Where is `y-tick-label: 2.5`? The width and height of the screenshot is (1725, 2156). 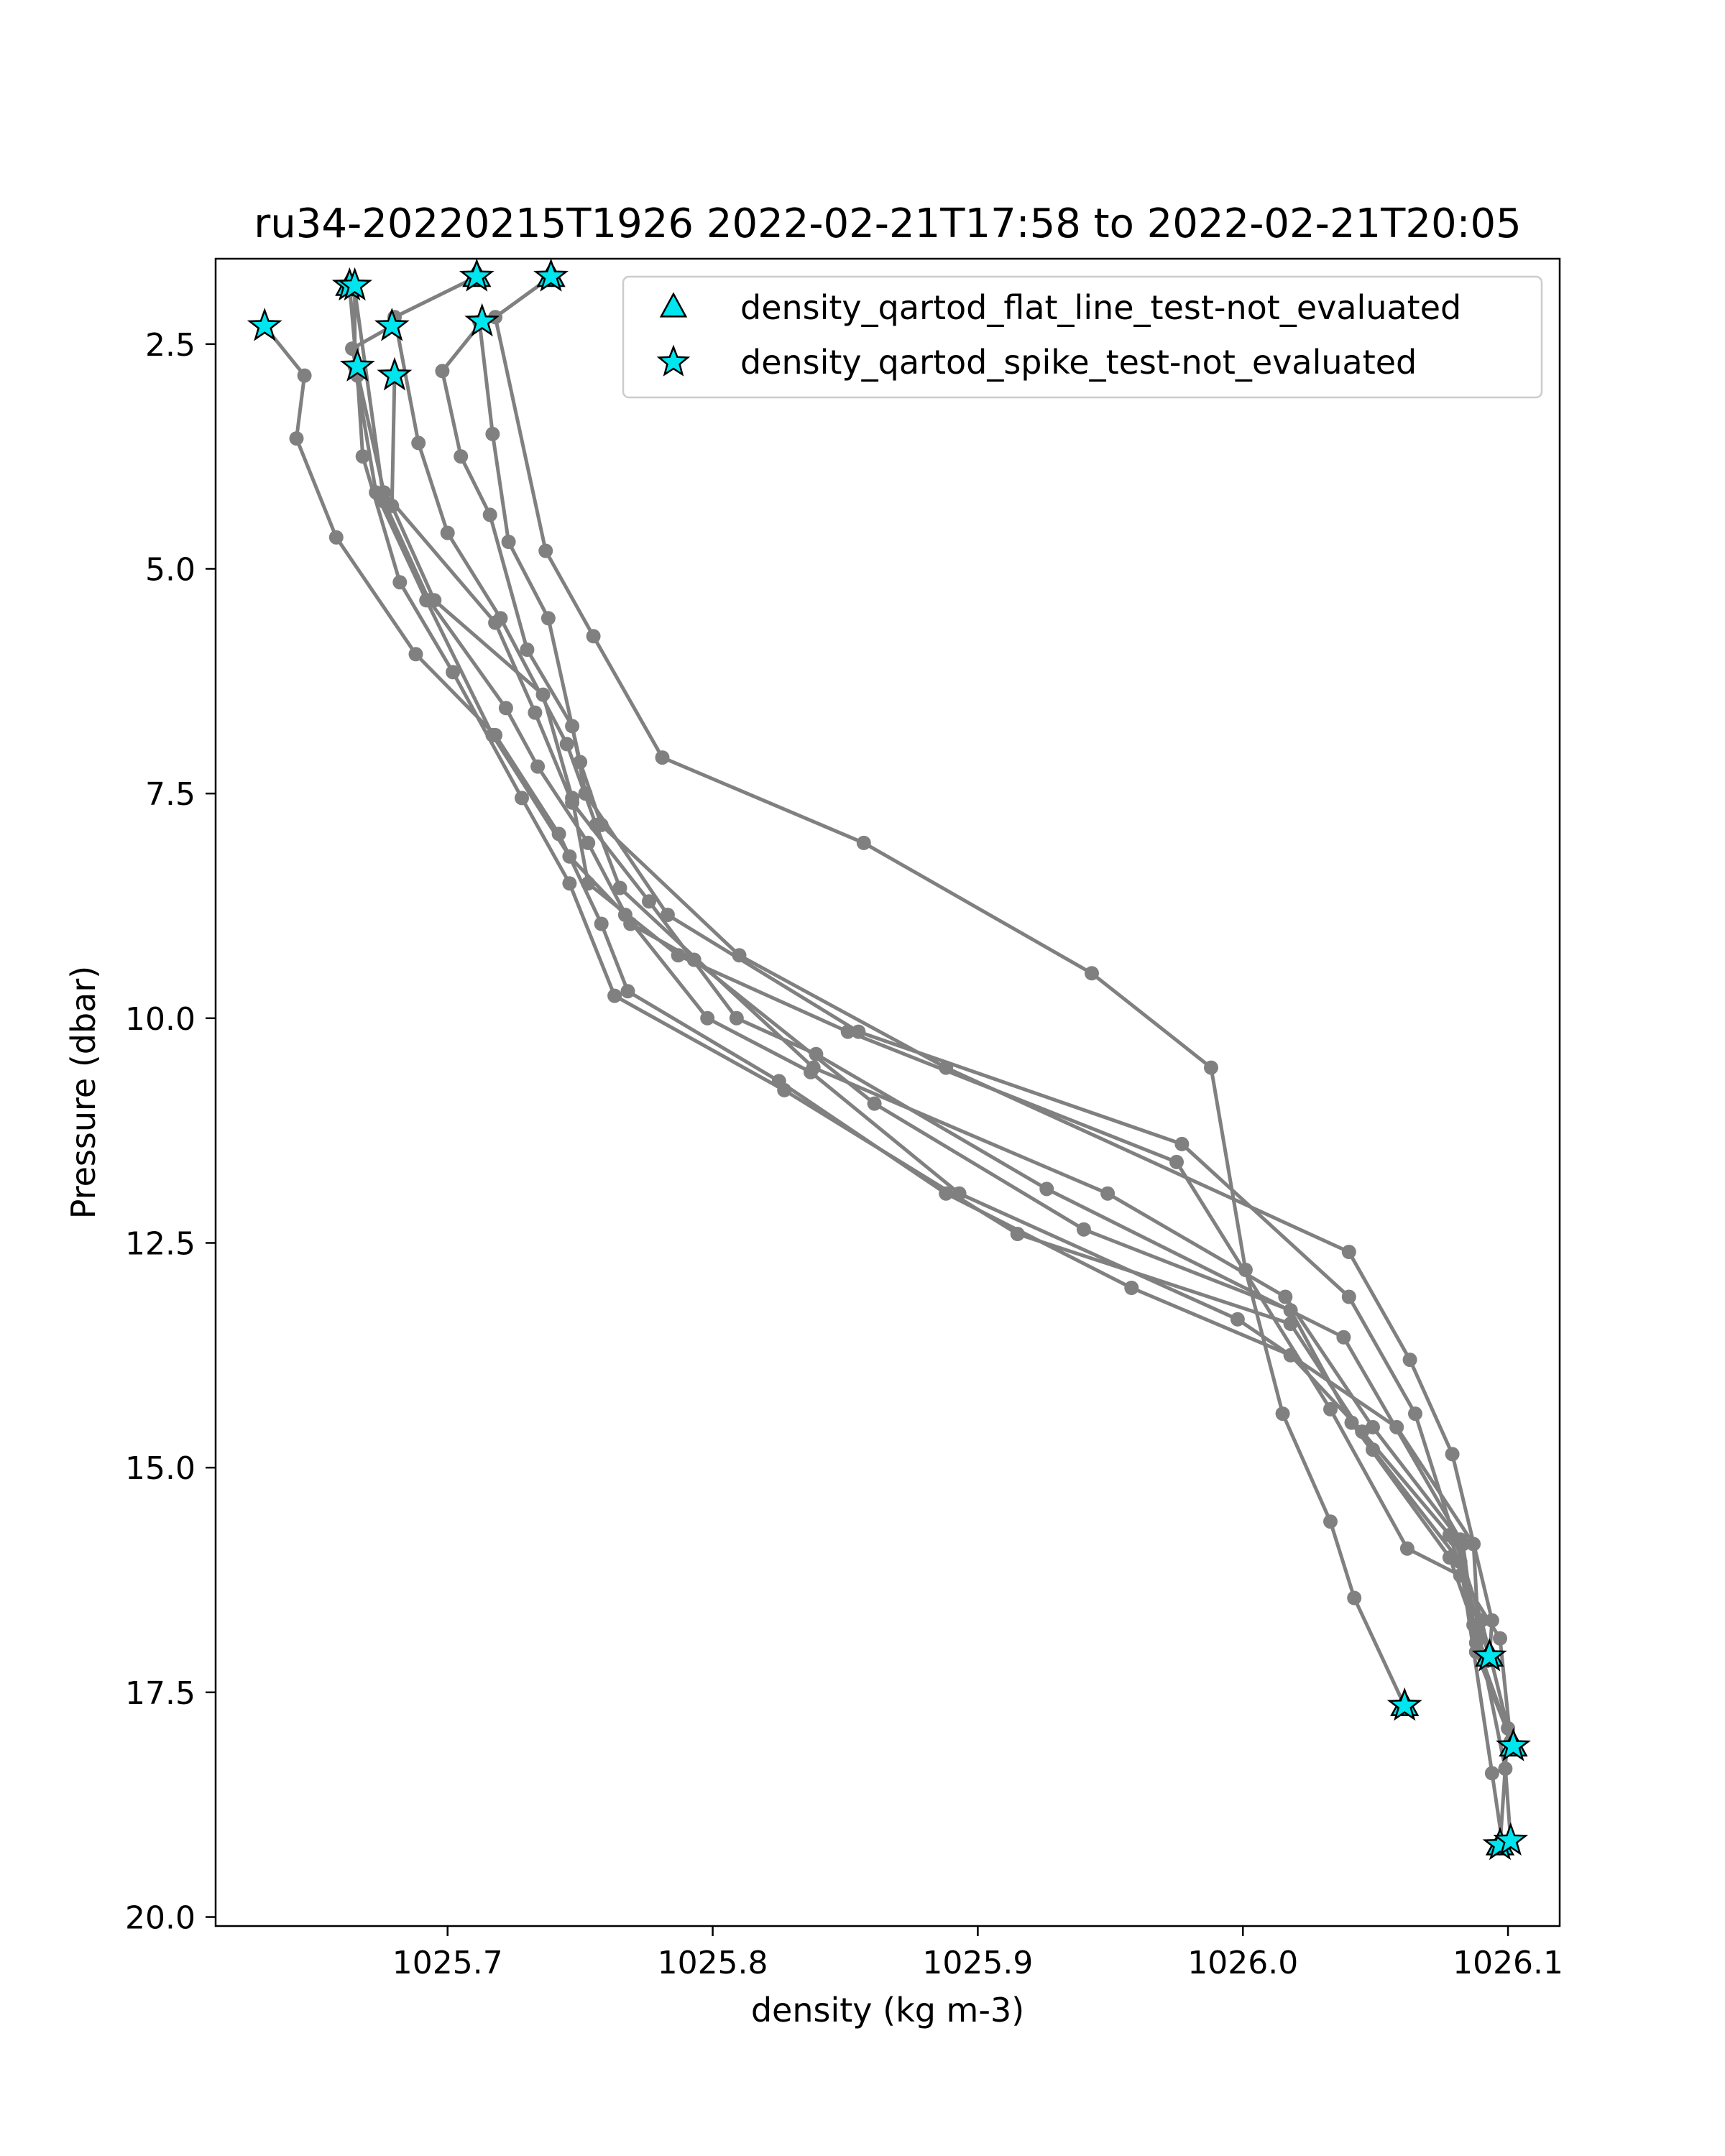
y-tick-label: 2.5 is located at coordinates (170, 346).